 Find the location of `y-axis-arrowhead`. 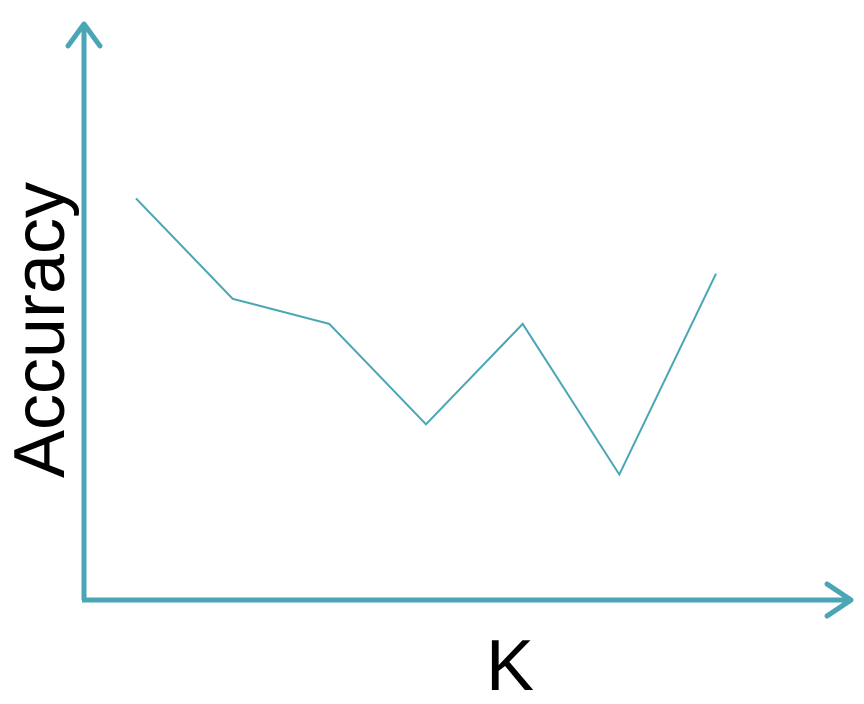

y-axis-arrowhead is located at coordinates (84, 35).